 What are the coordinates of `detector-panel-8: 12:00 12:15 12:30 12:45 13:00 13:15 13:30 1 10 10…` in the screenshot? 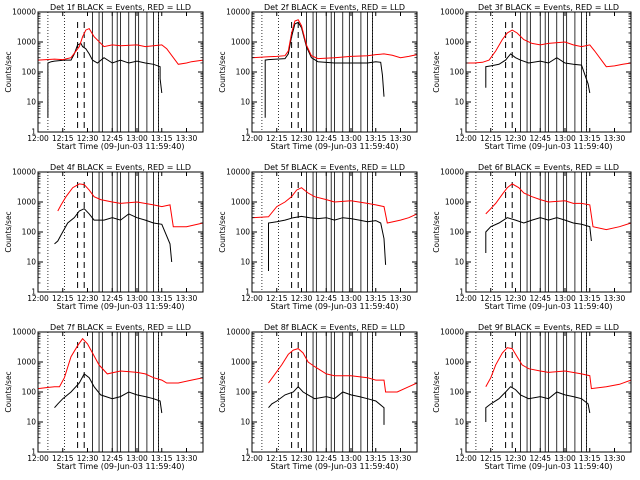 It's located at (318, 397).